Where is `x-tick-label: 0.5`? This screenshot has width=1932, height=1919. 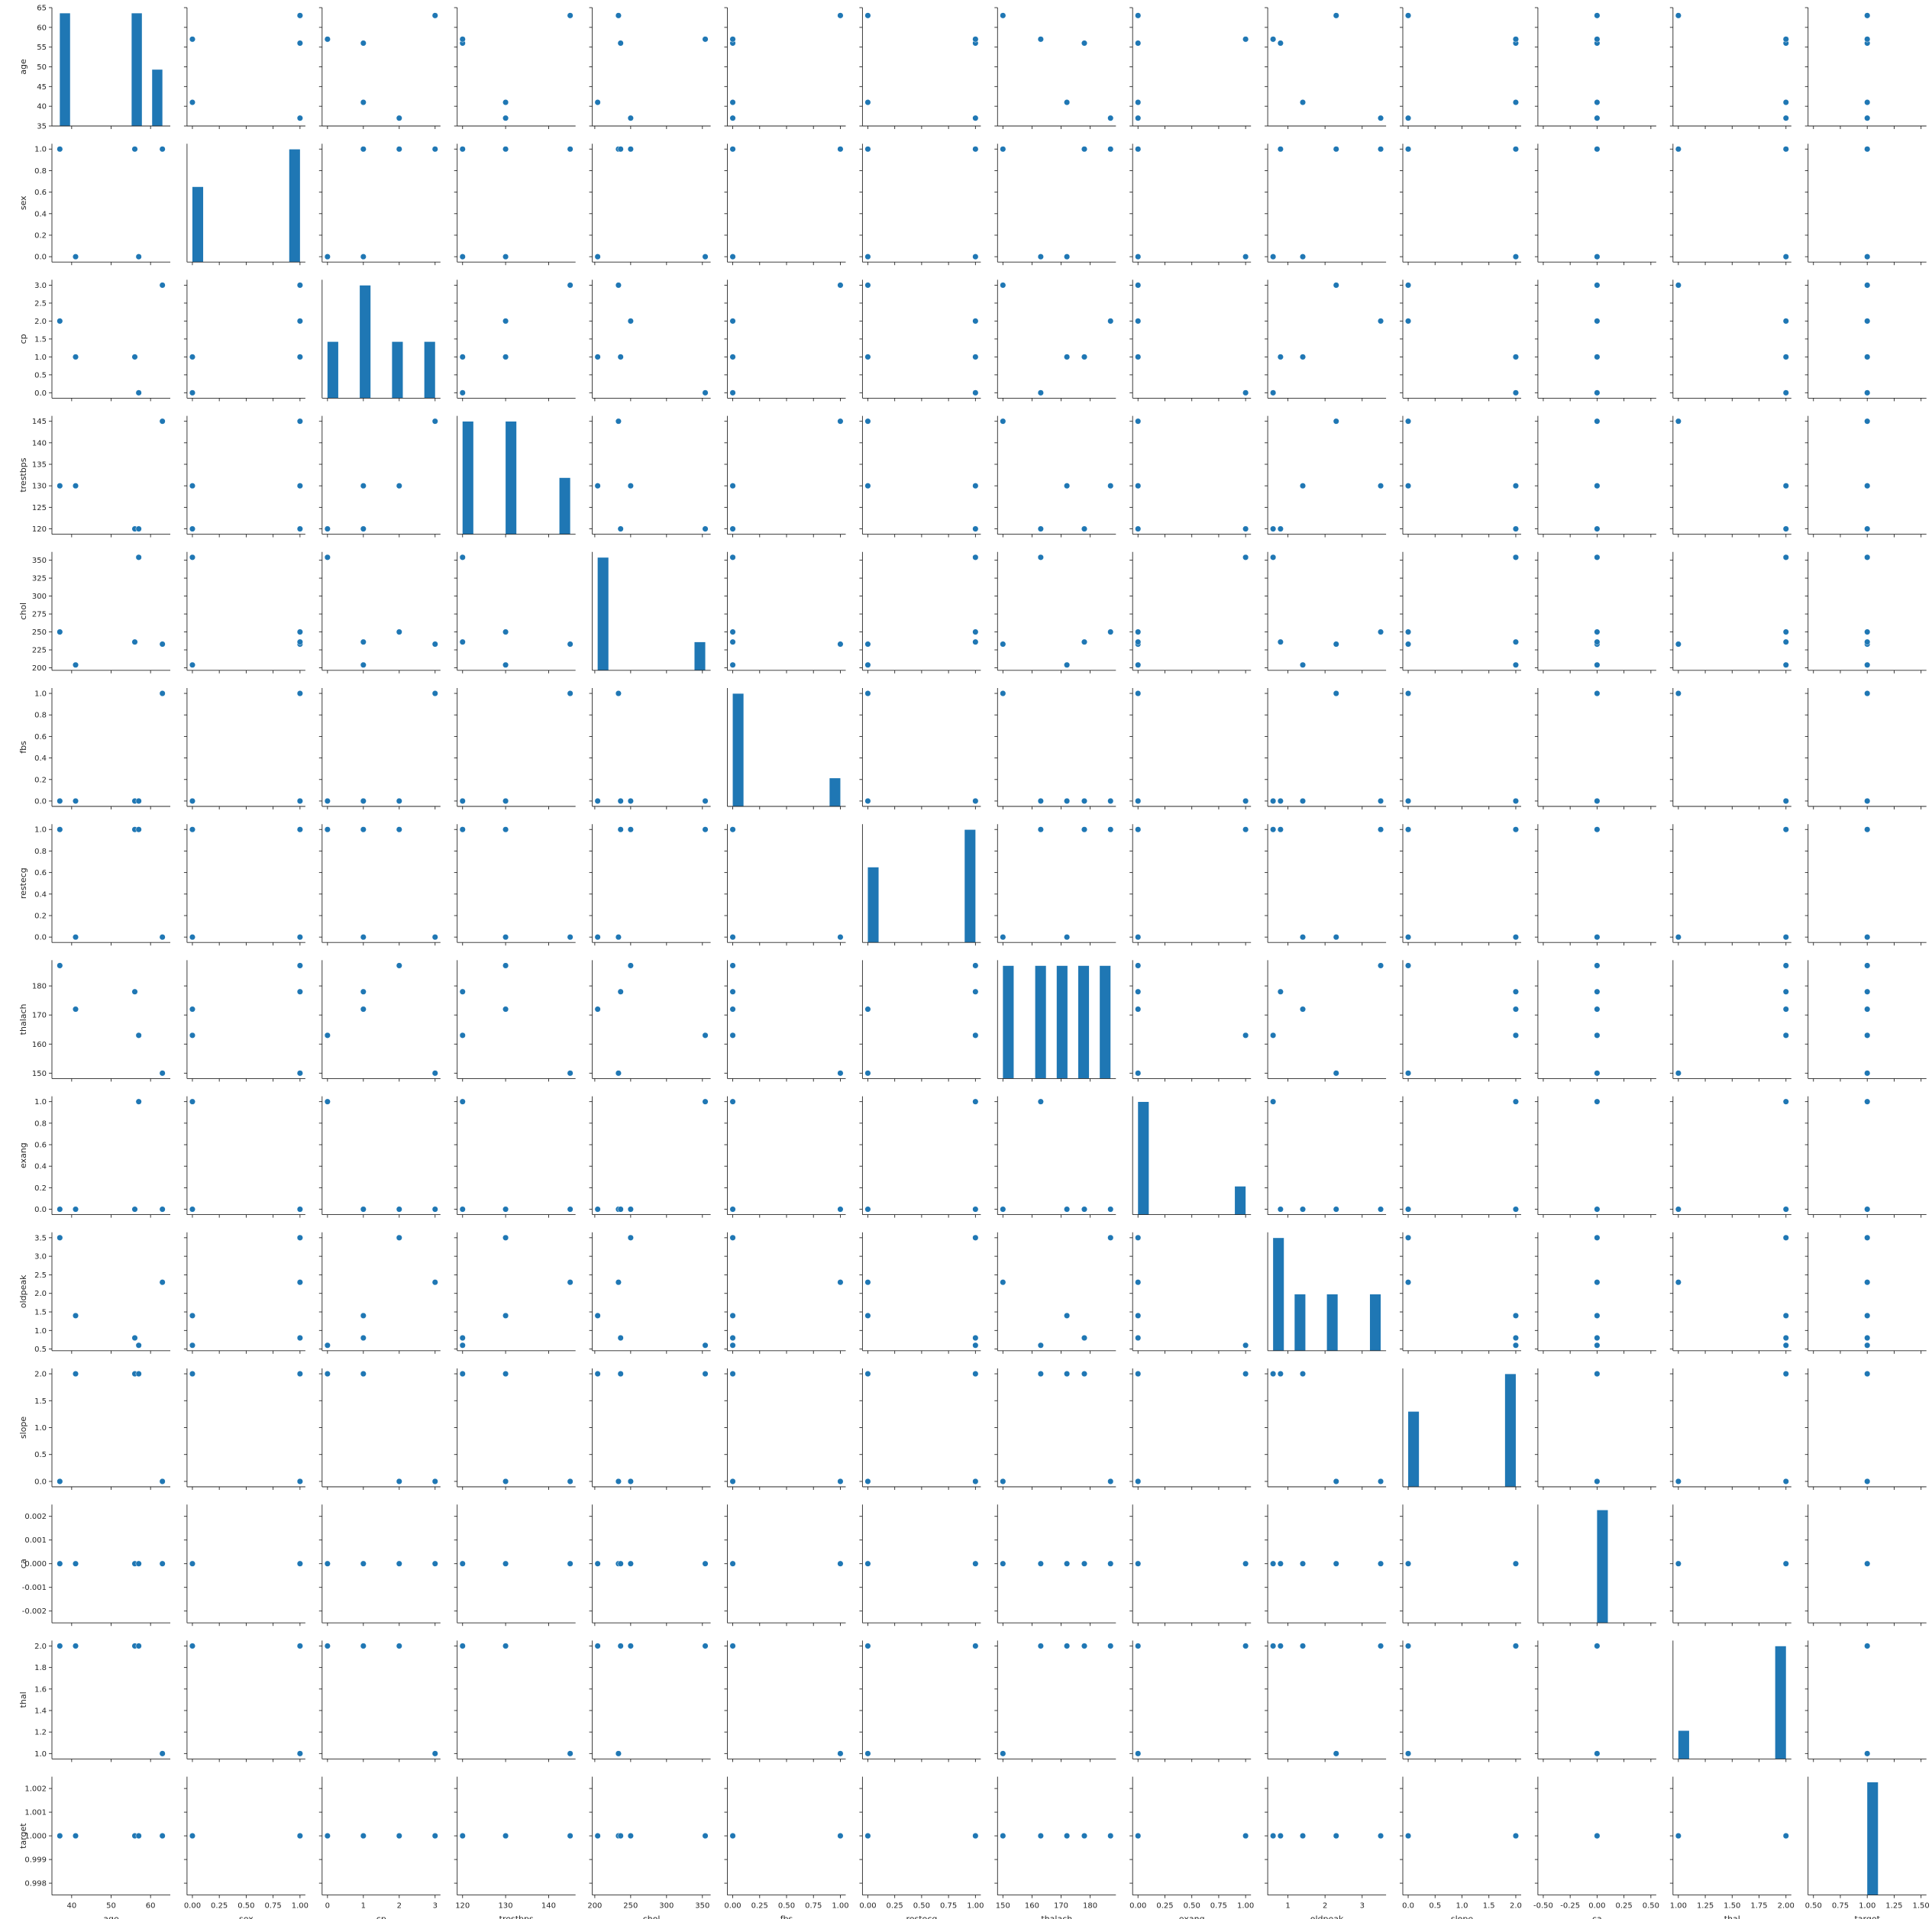
x-tick-label: 0.5 is located at coordinates (1435, 1906).